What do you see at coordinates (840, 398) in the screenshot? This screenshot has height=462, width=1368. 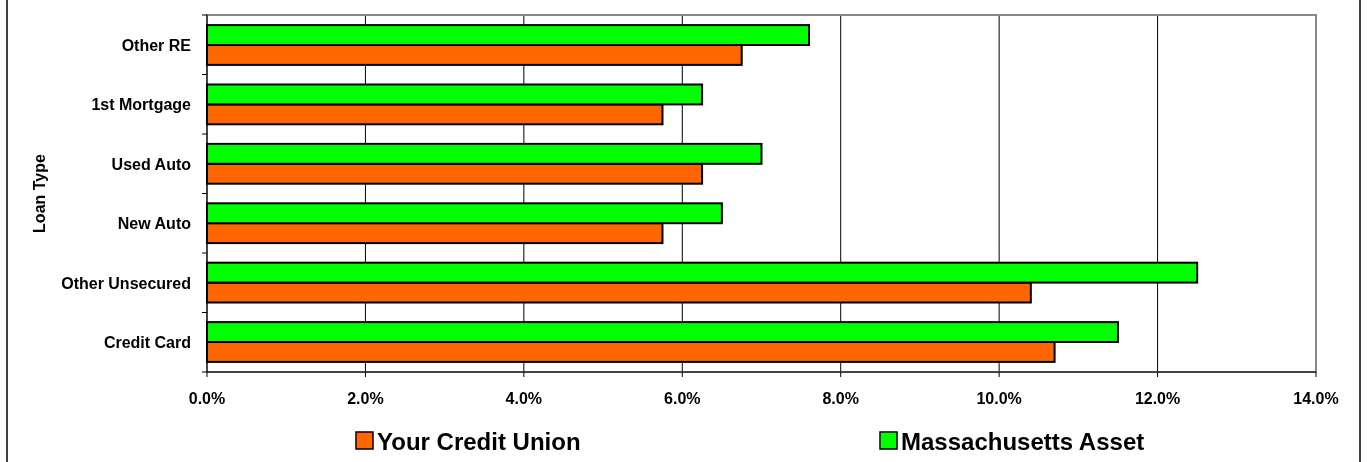 I see `x-tick-label: 8.0%` at bounding box center [840, 398].